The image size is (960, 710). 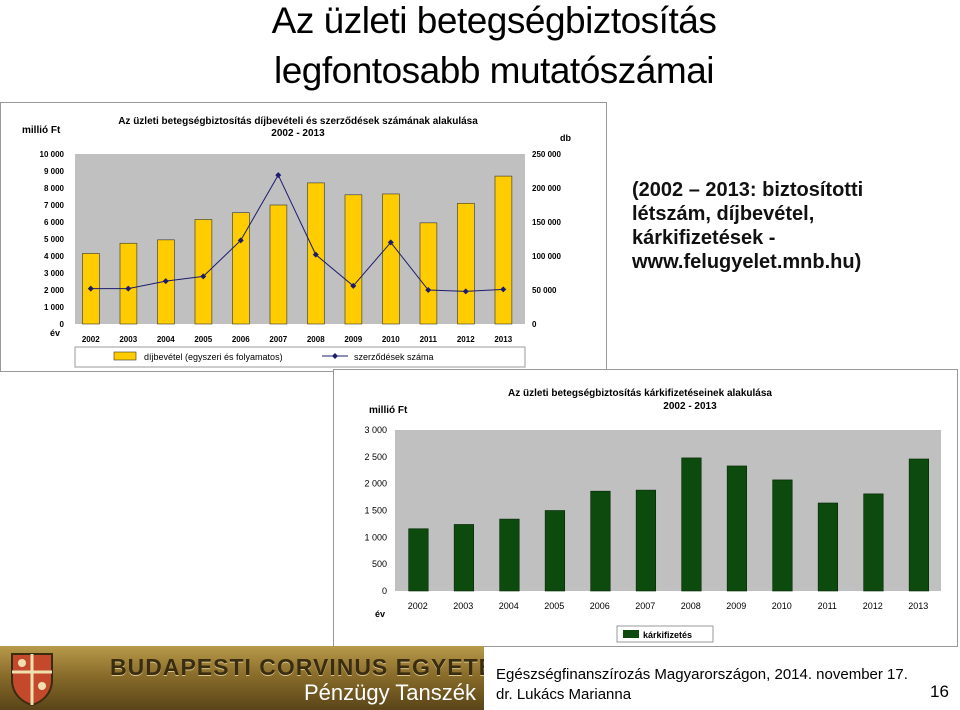 I want to click on y-tick-label-left: 10 000, so click(x=52, y=154).